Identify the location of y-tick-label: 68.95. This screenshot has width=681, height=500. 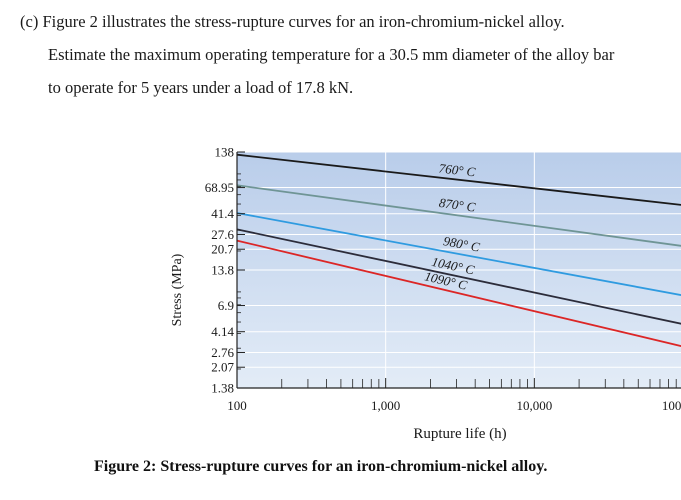
(219, 187).